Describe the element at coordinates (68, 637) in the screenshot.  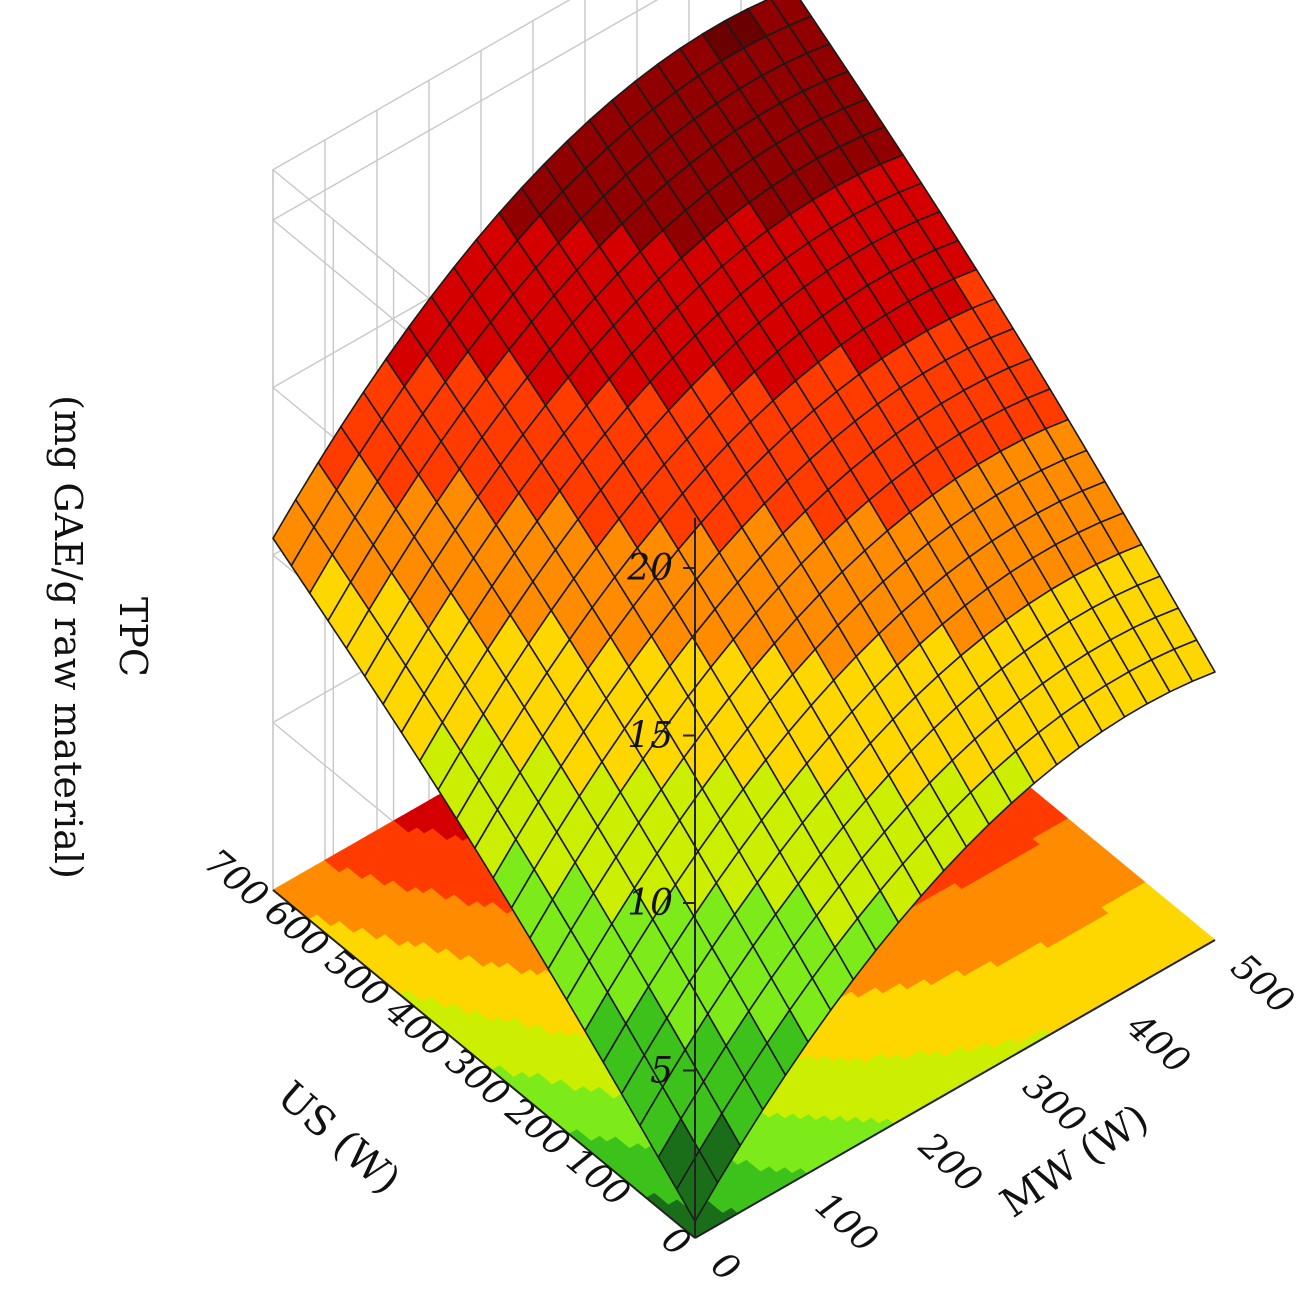
I see `z-axis-subtitle: (mg GAE/g raw material)` at that location.